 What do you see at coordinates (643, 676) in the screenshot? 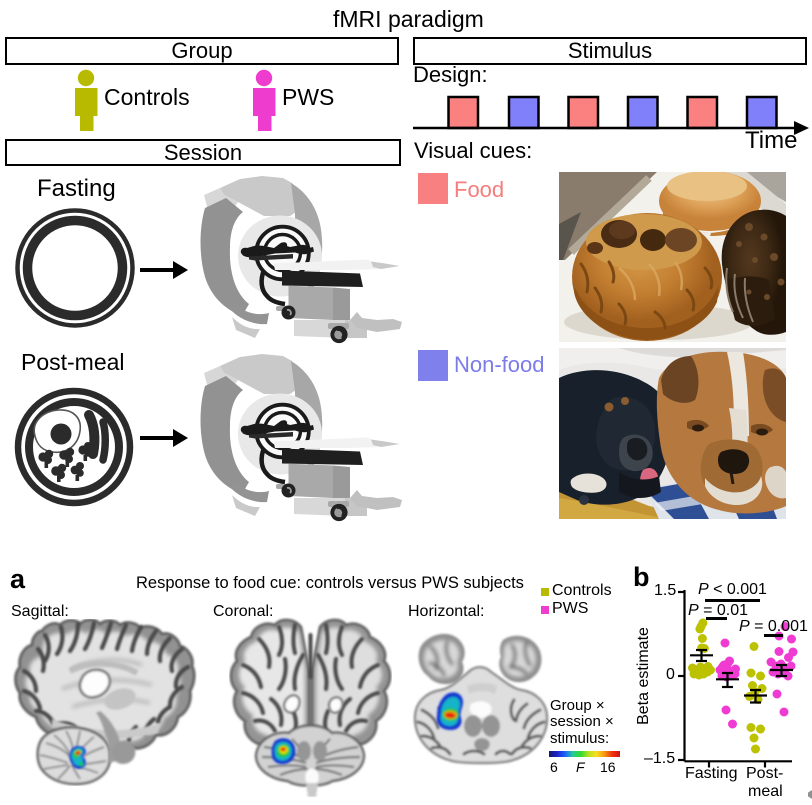
I see `svg-text: Beta estimate` at bounding box center [643, 676].